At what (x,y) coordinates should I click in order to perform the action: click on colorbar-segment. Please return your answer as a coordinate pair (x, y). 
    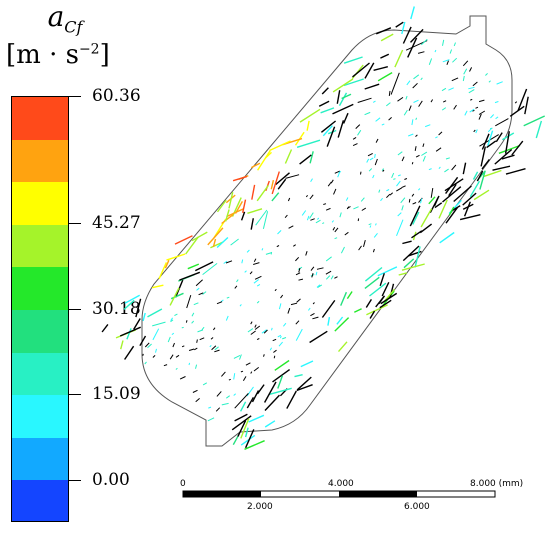
    Looking at the image, I should click on (40, 459).